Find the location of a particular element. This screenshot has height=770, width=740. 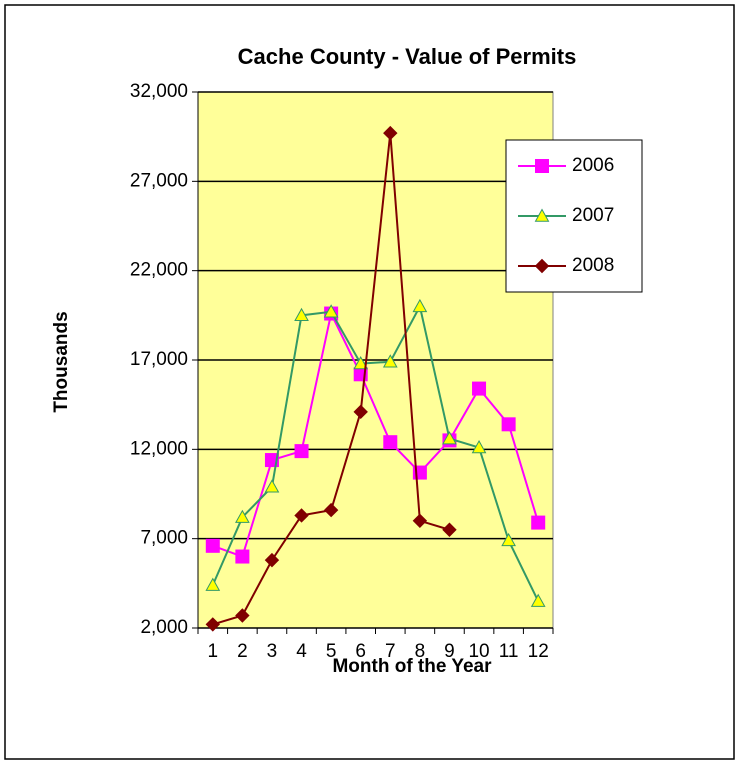

x-tick-label: 7 is located at coordinates (390, 651).